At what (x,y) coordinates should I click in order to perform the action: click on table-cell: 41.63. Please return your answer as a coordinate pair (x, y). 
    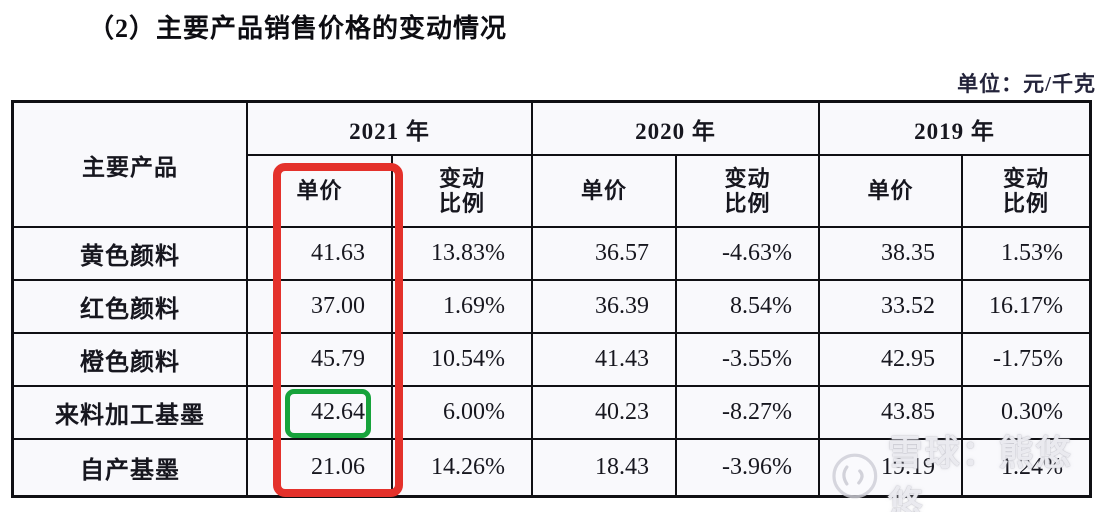
    Looking at the image, I should click on (320, 254).